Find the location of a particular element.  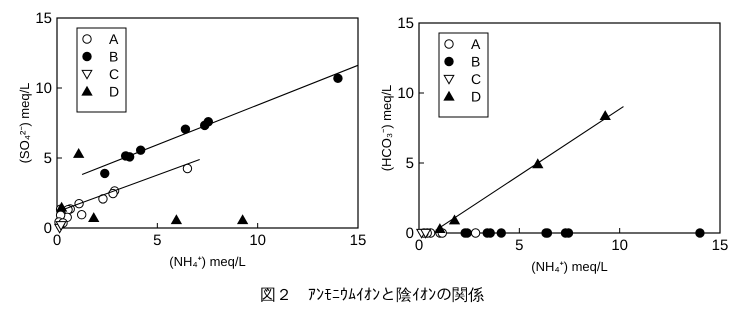

y-axis-title: (SO₄²⁻) meq/L is located at coordinates (24, 123).